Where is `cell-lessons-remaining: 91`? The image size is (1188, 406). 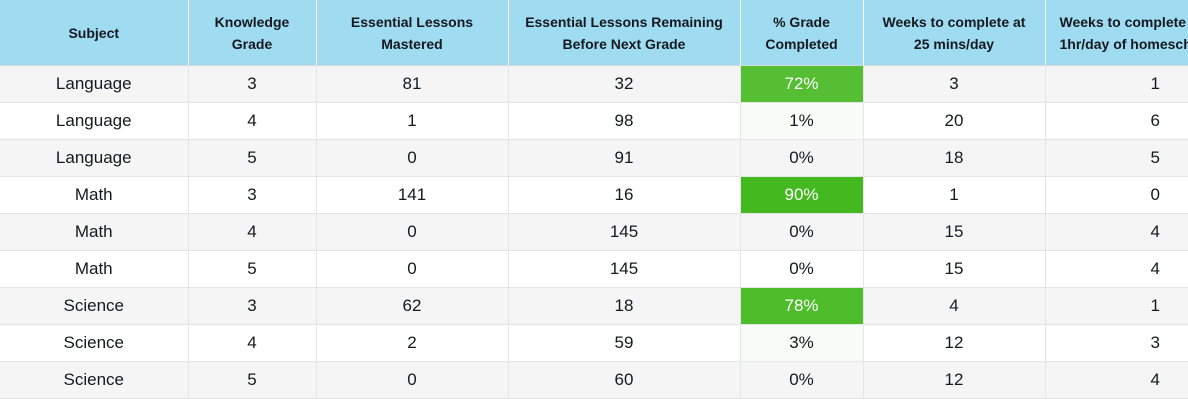 cell-lessons-remaining: 91 is located at coordinates (624, 158).